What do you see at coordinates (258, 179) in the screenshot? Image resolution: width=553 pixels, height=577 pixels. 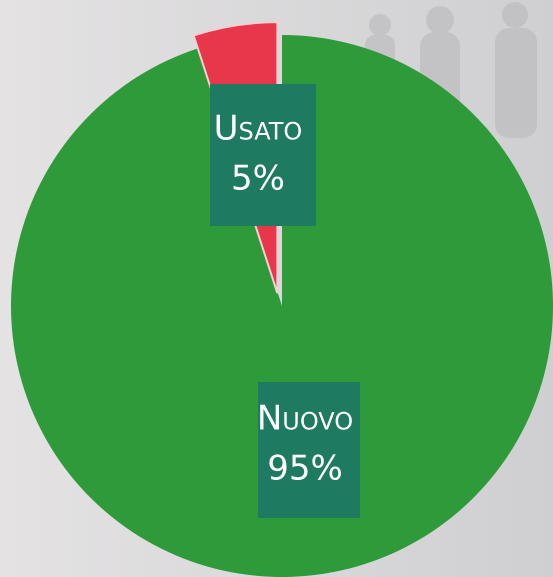 I see `value-label: 5%` at bounding box center [258, 179].